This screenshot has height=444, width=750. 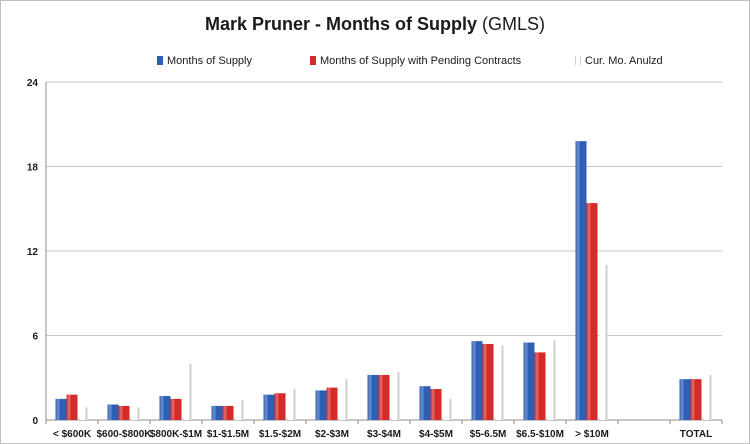 What do you see at coordinates (160, 60) in the screenshot?
I see `legend-swatch-months-of-supply` at bounding box center [160, 60].